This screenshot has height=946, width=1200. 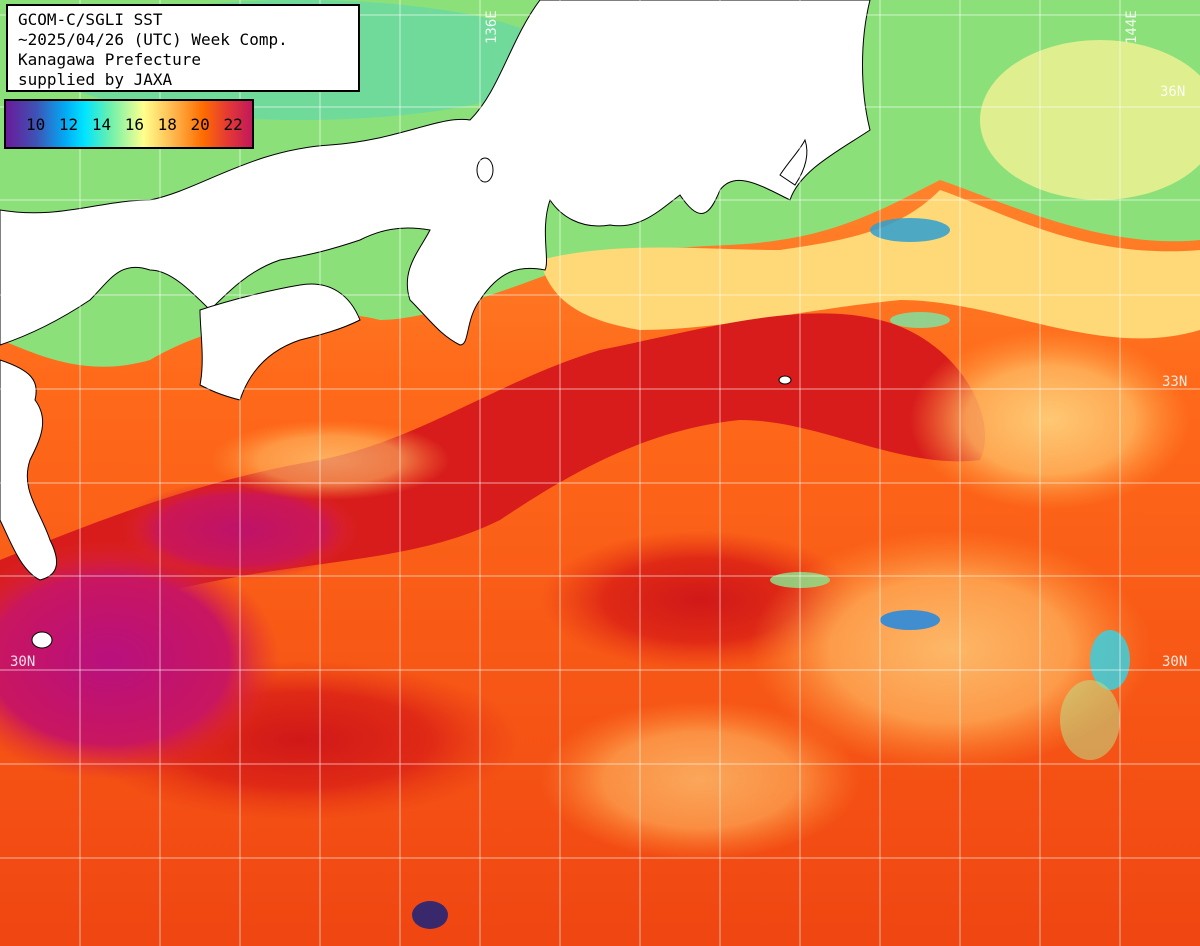 I want to click on legend-label: 16, so click(x=134, y=124).